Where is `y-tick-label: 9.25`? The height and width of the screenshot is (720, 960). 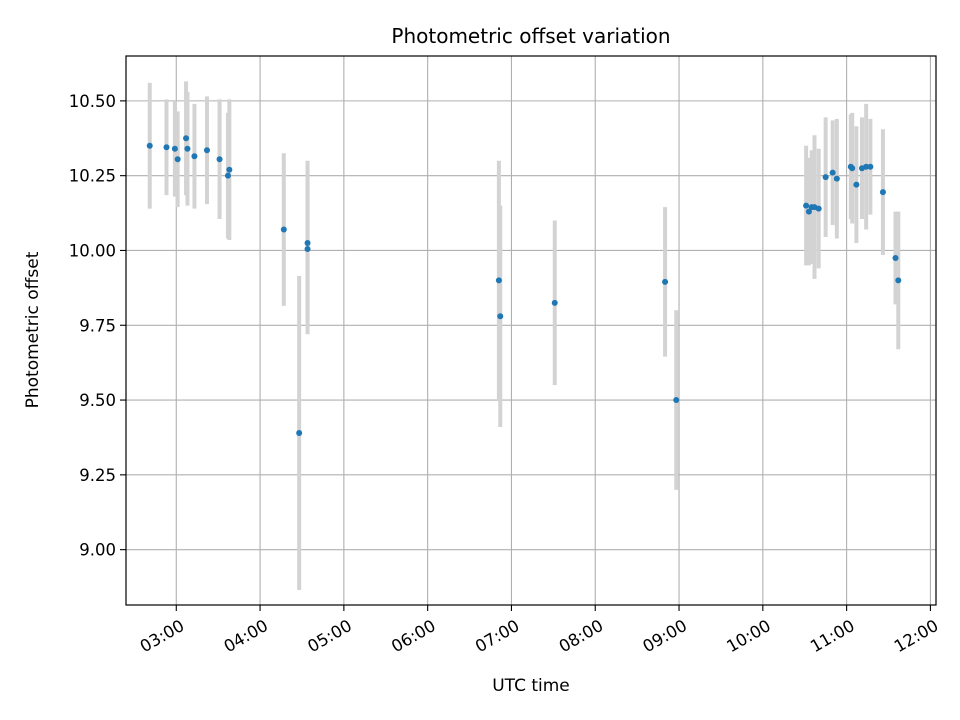
y-tick-label: 9.25 is located at coordinates (97, 475).